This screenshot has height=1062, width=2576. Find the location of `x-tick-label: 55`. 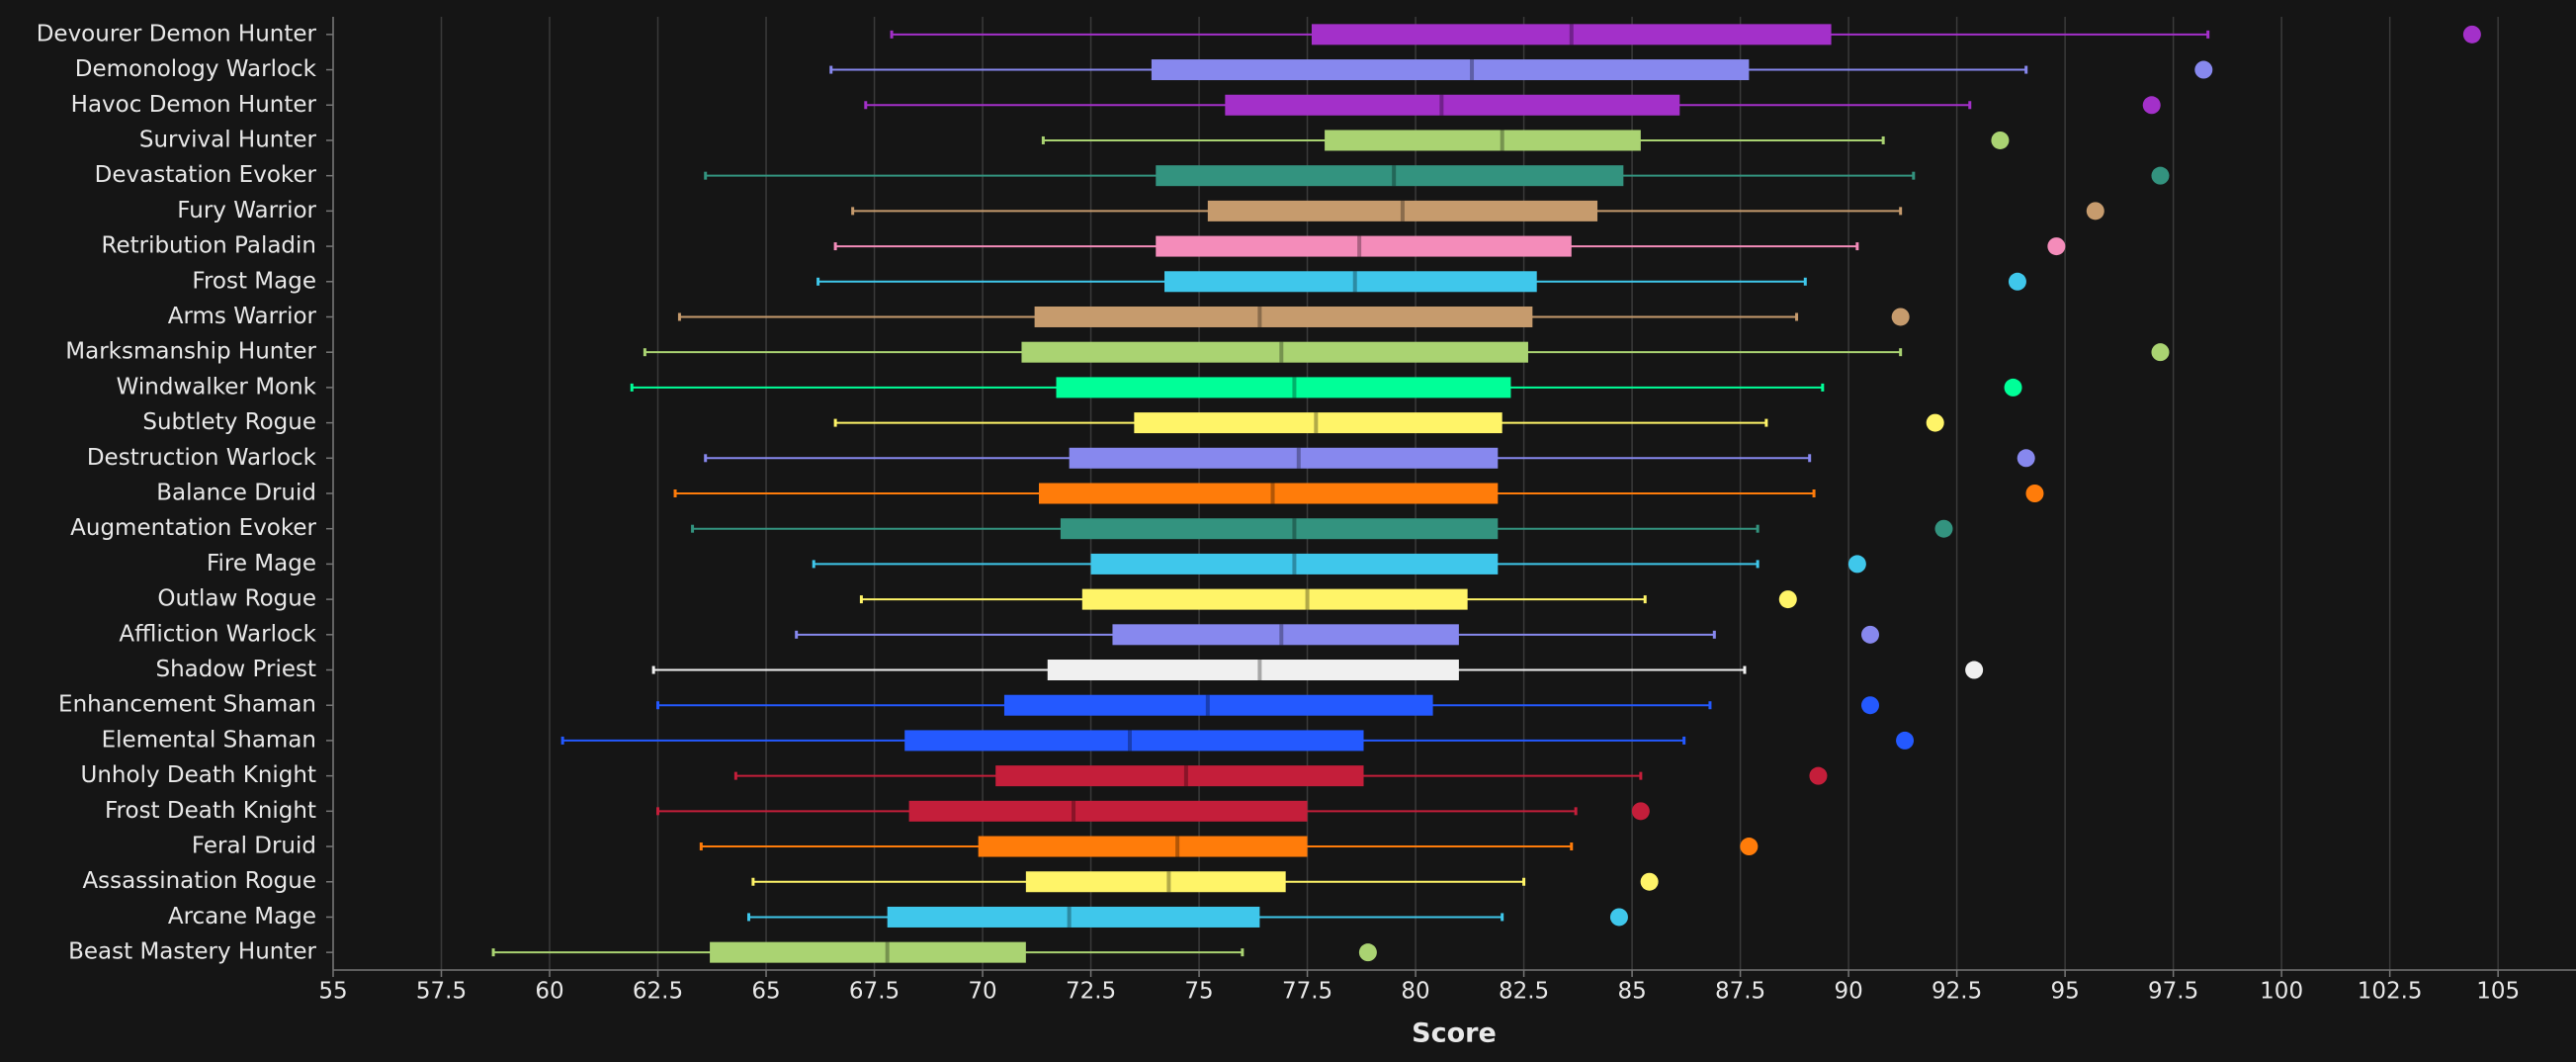

x-tick-label: 55 is located at coordinates (332, 992).